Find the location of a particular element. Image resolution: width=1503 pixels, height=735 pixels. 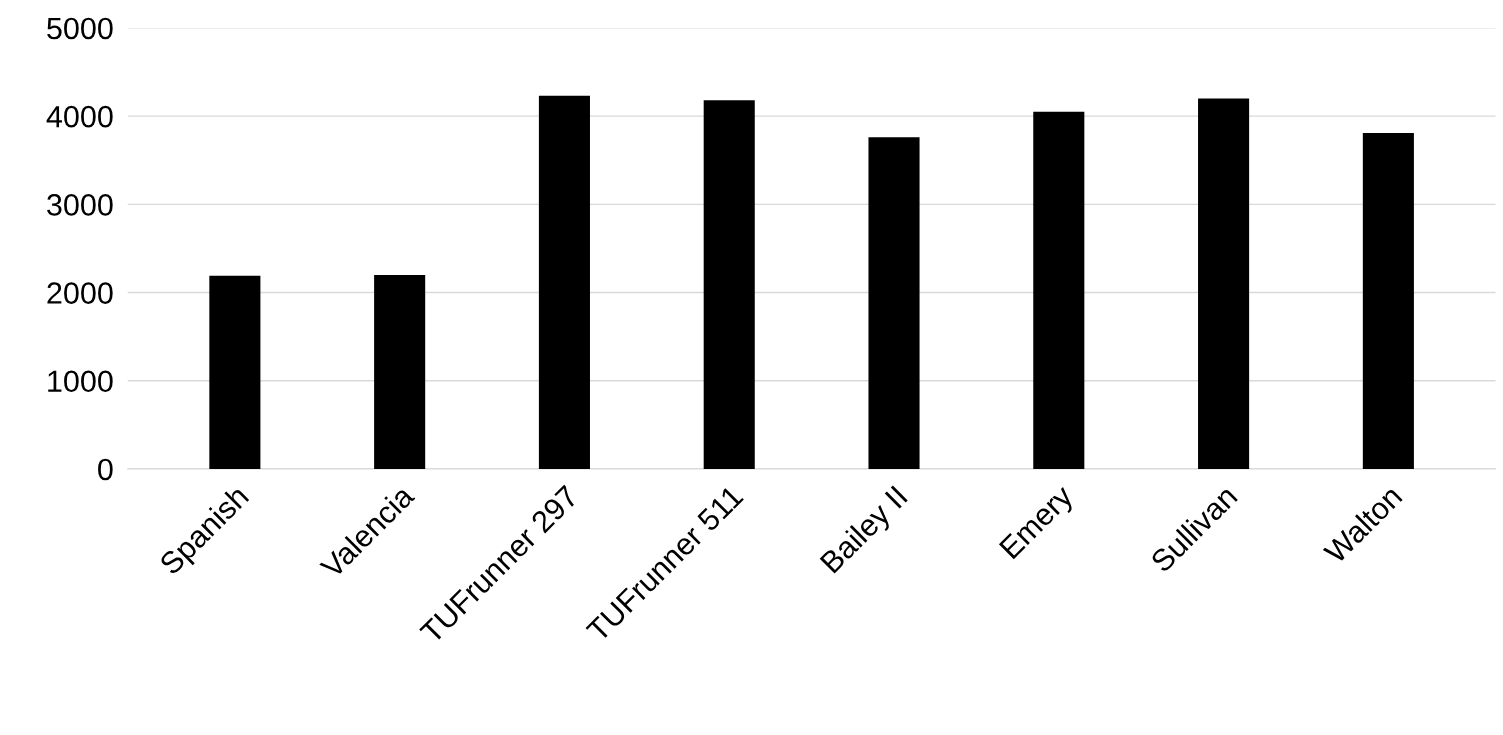

y-tick-label: 3000 is located at coordinates (80, 205).